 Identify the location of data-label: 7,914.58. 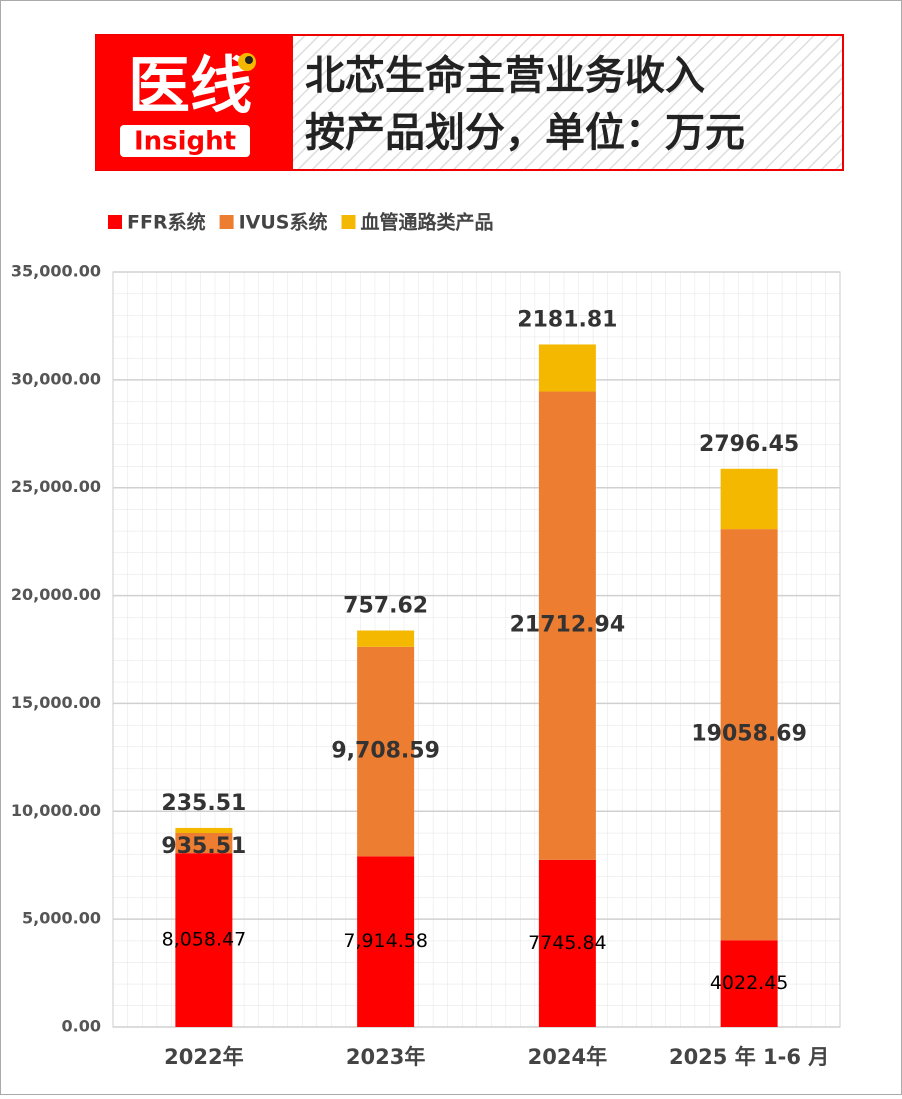
(385, 941).